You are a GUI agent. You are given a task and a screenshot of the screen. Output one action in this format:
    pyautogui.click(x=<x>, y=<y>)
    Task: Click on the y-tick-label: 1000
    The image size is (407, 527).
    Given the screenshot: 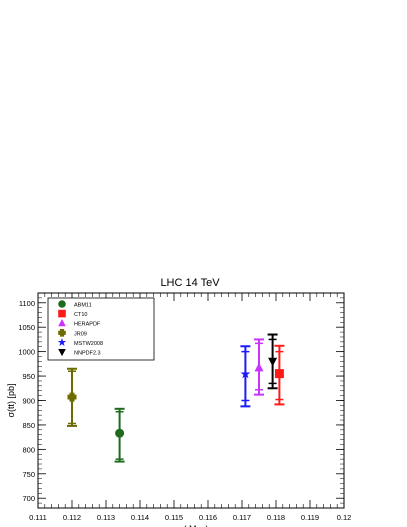 What is the action you would take?
    pyautogui.click(x=26, y=352)
    